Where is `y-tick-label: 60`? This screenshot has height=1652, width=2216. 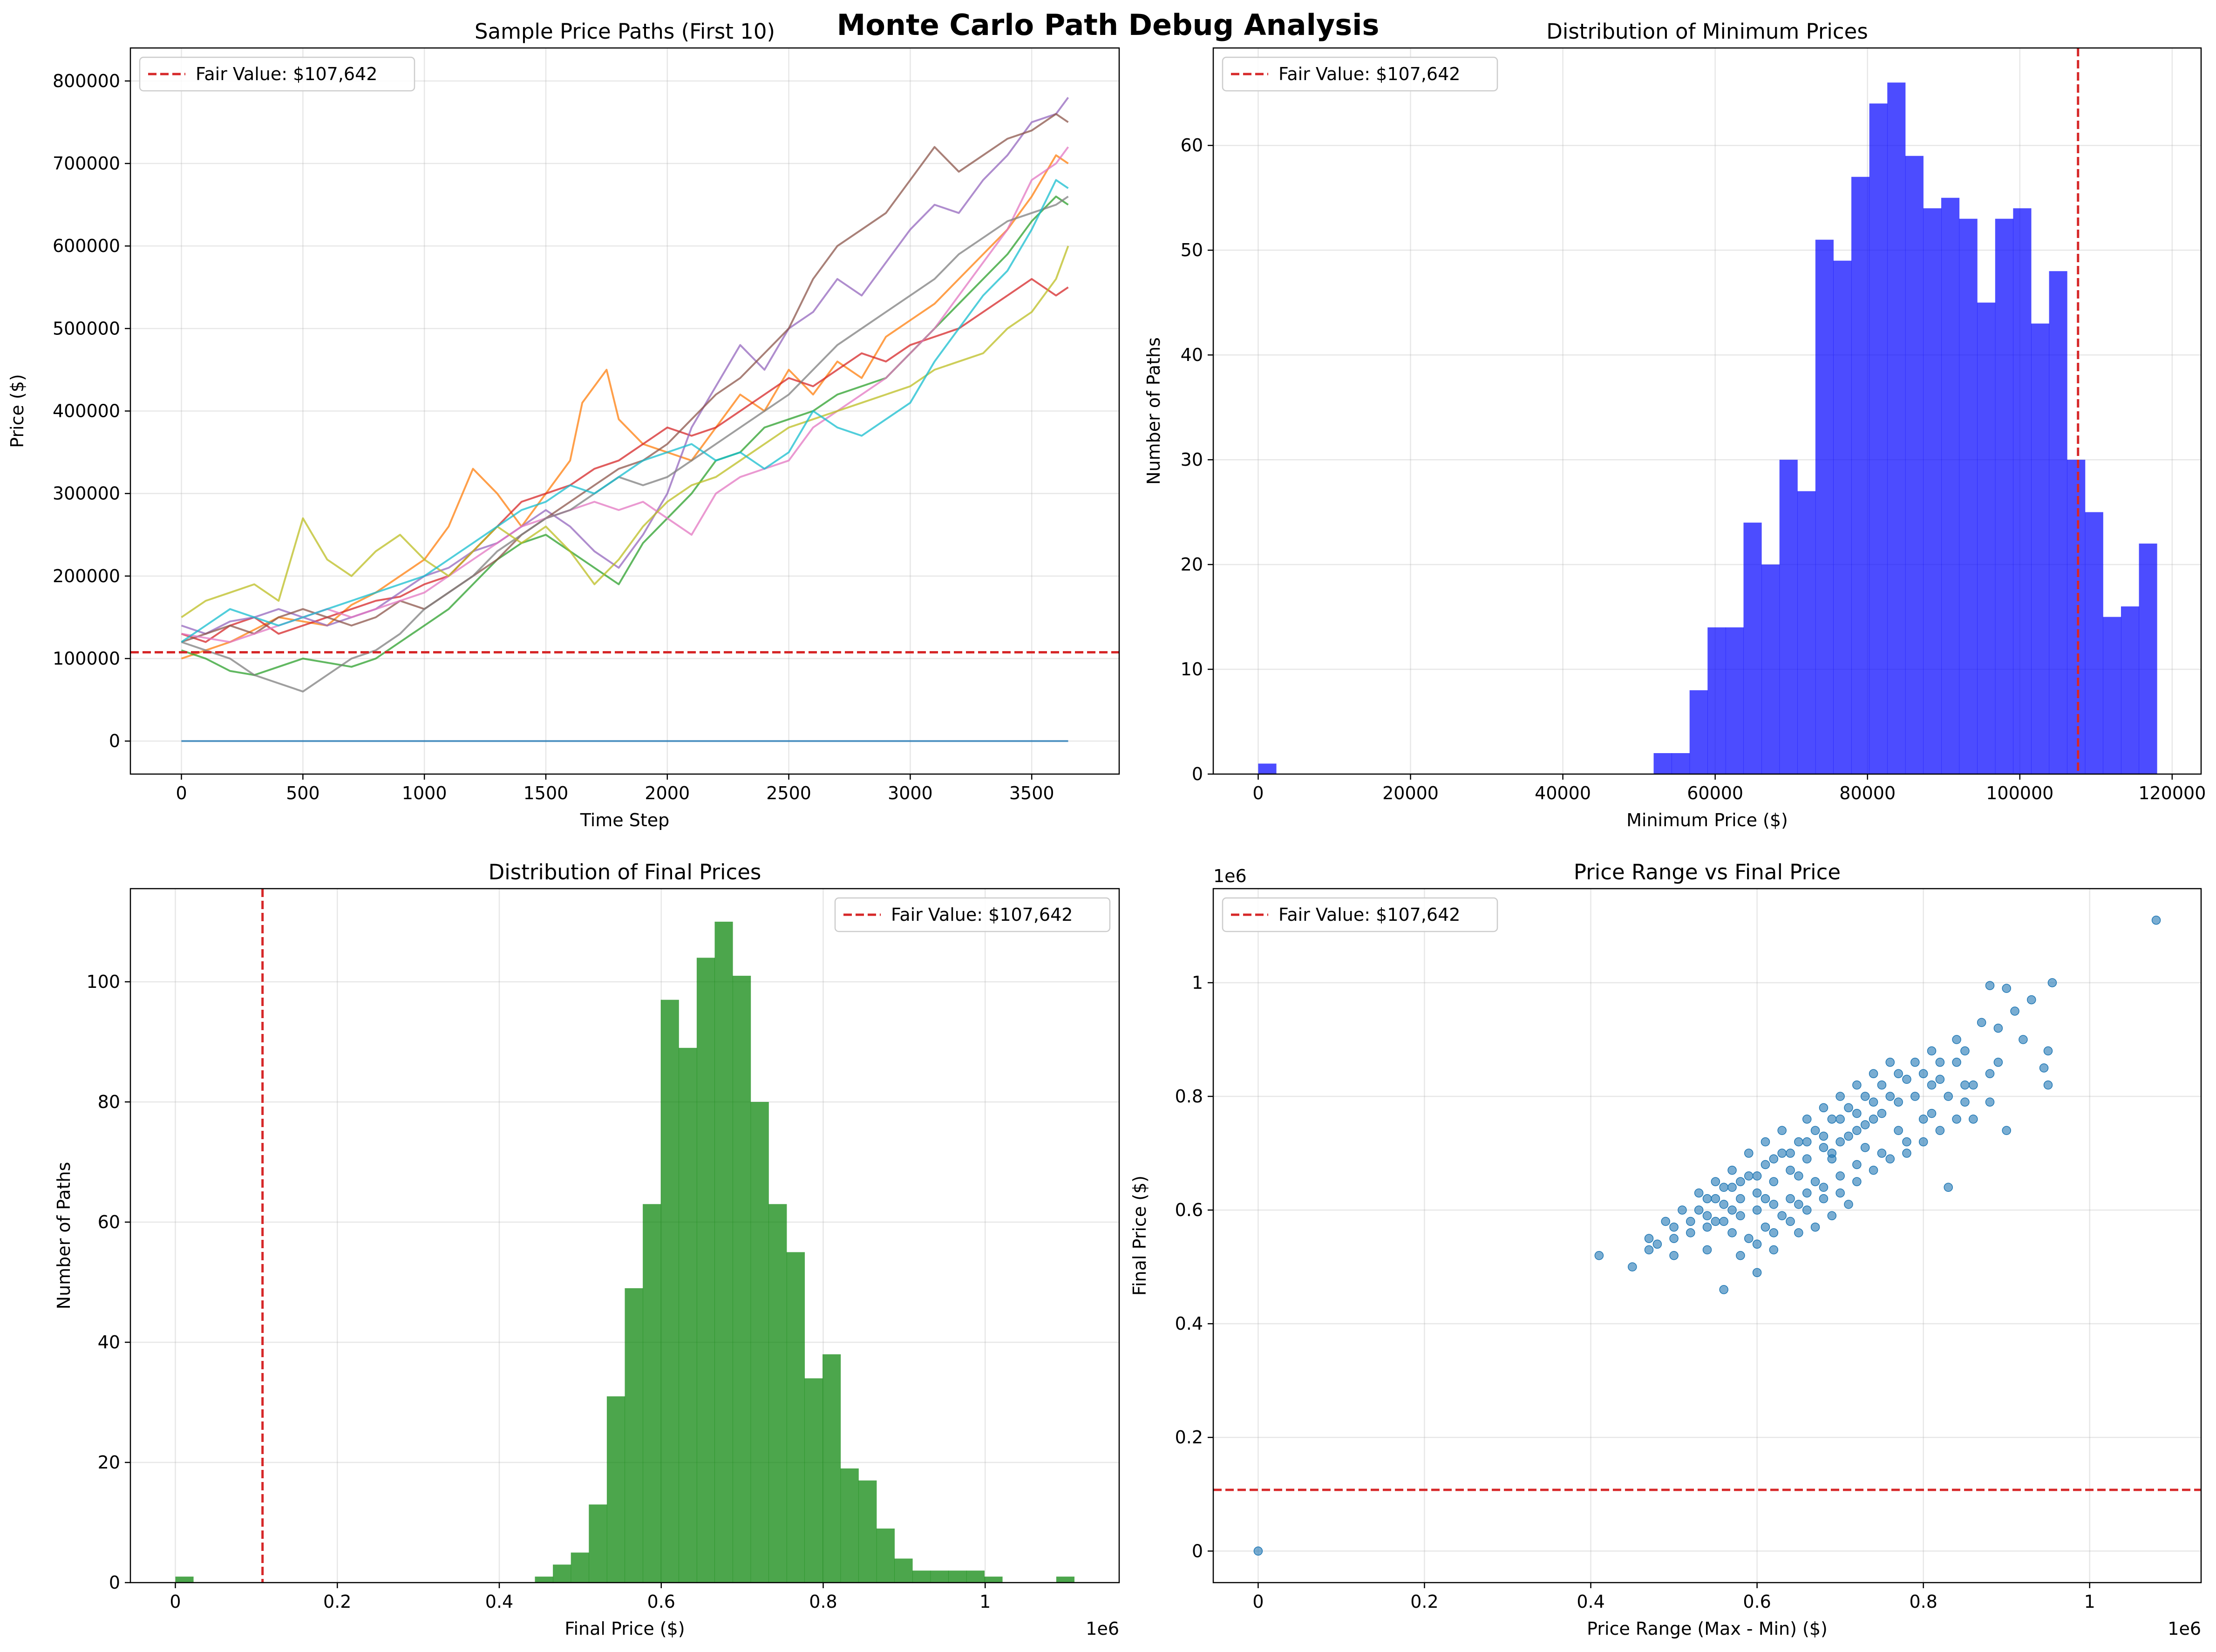
y-tick-label: 60 is located at coordinates (1192, 145).